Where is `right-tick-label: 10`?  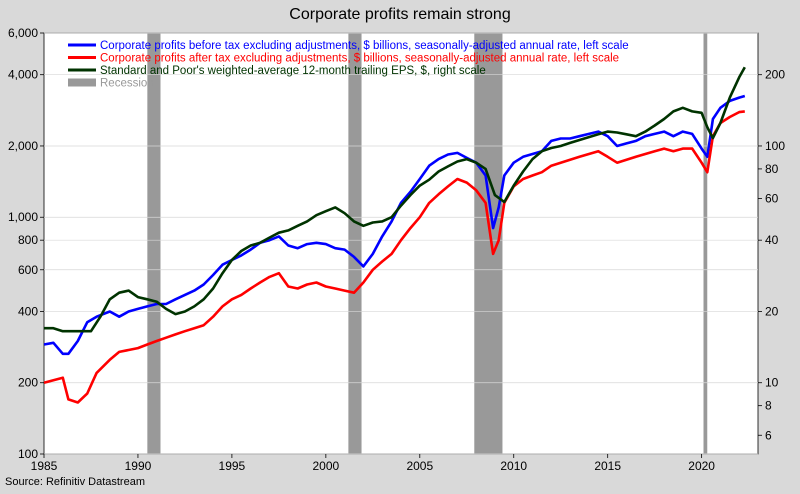
right-tick-label: 10 is located at coordinates (772, 383).